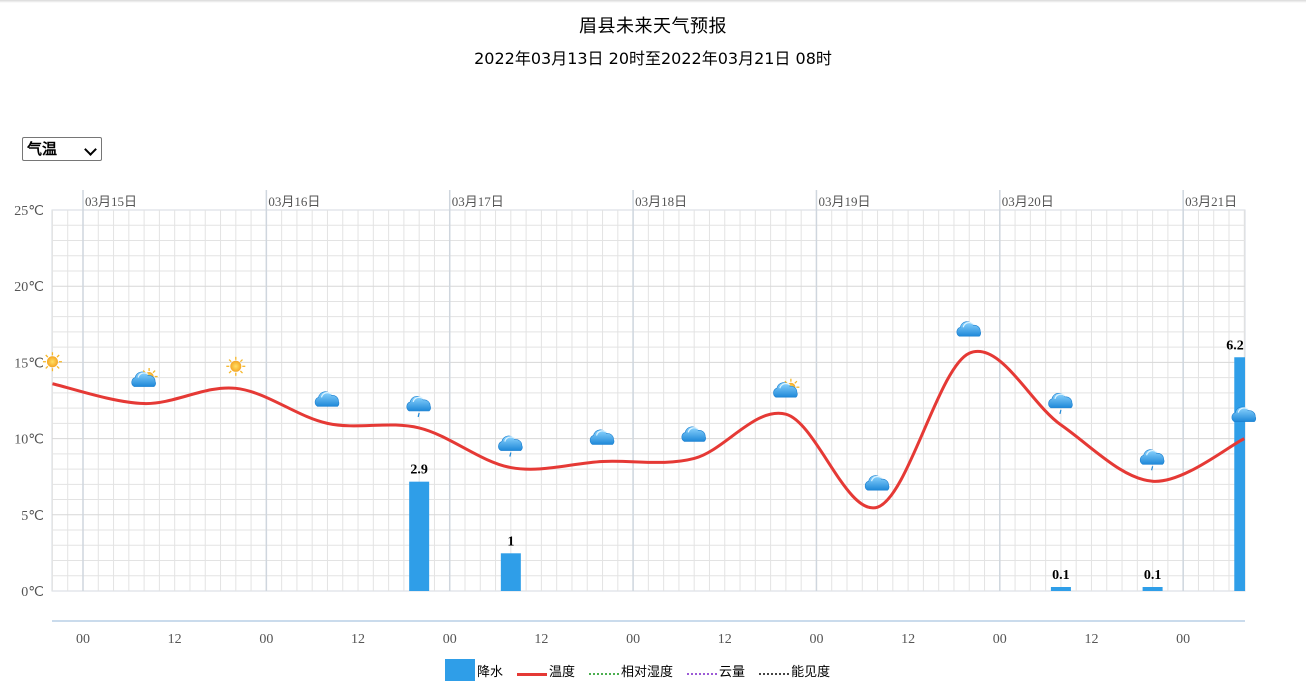  I want to click on page-title: 眉县未来天气预报, so click(653, 26).